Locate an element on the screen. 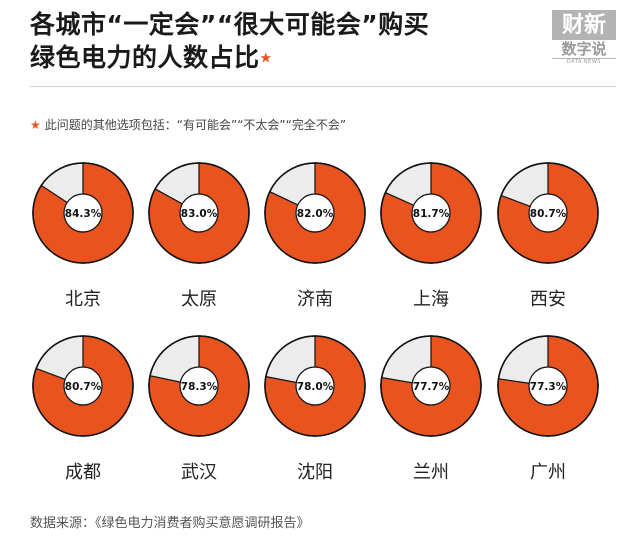  note-text: 此问题的其他选项包括：“有可能会”“不太会”“完全不会” is located at coordinates (195, 125).